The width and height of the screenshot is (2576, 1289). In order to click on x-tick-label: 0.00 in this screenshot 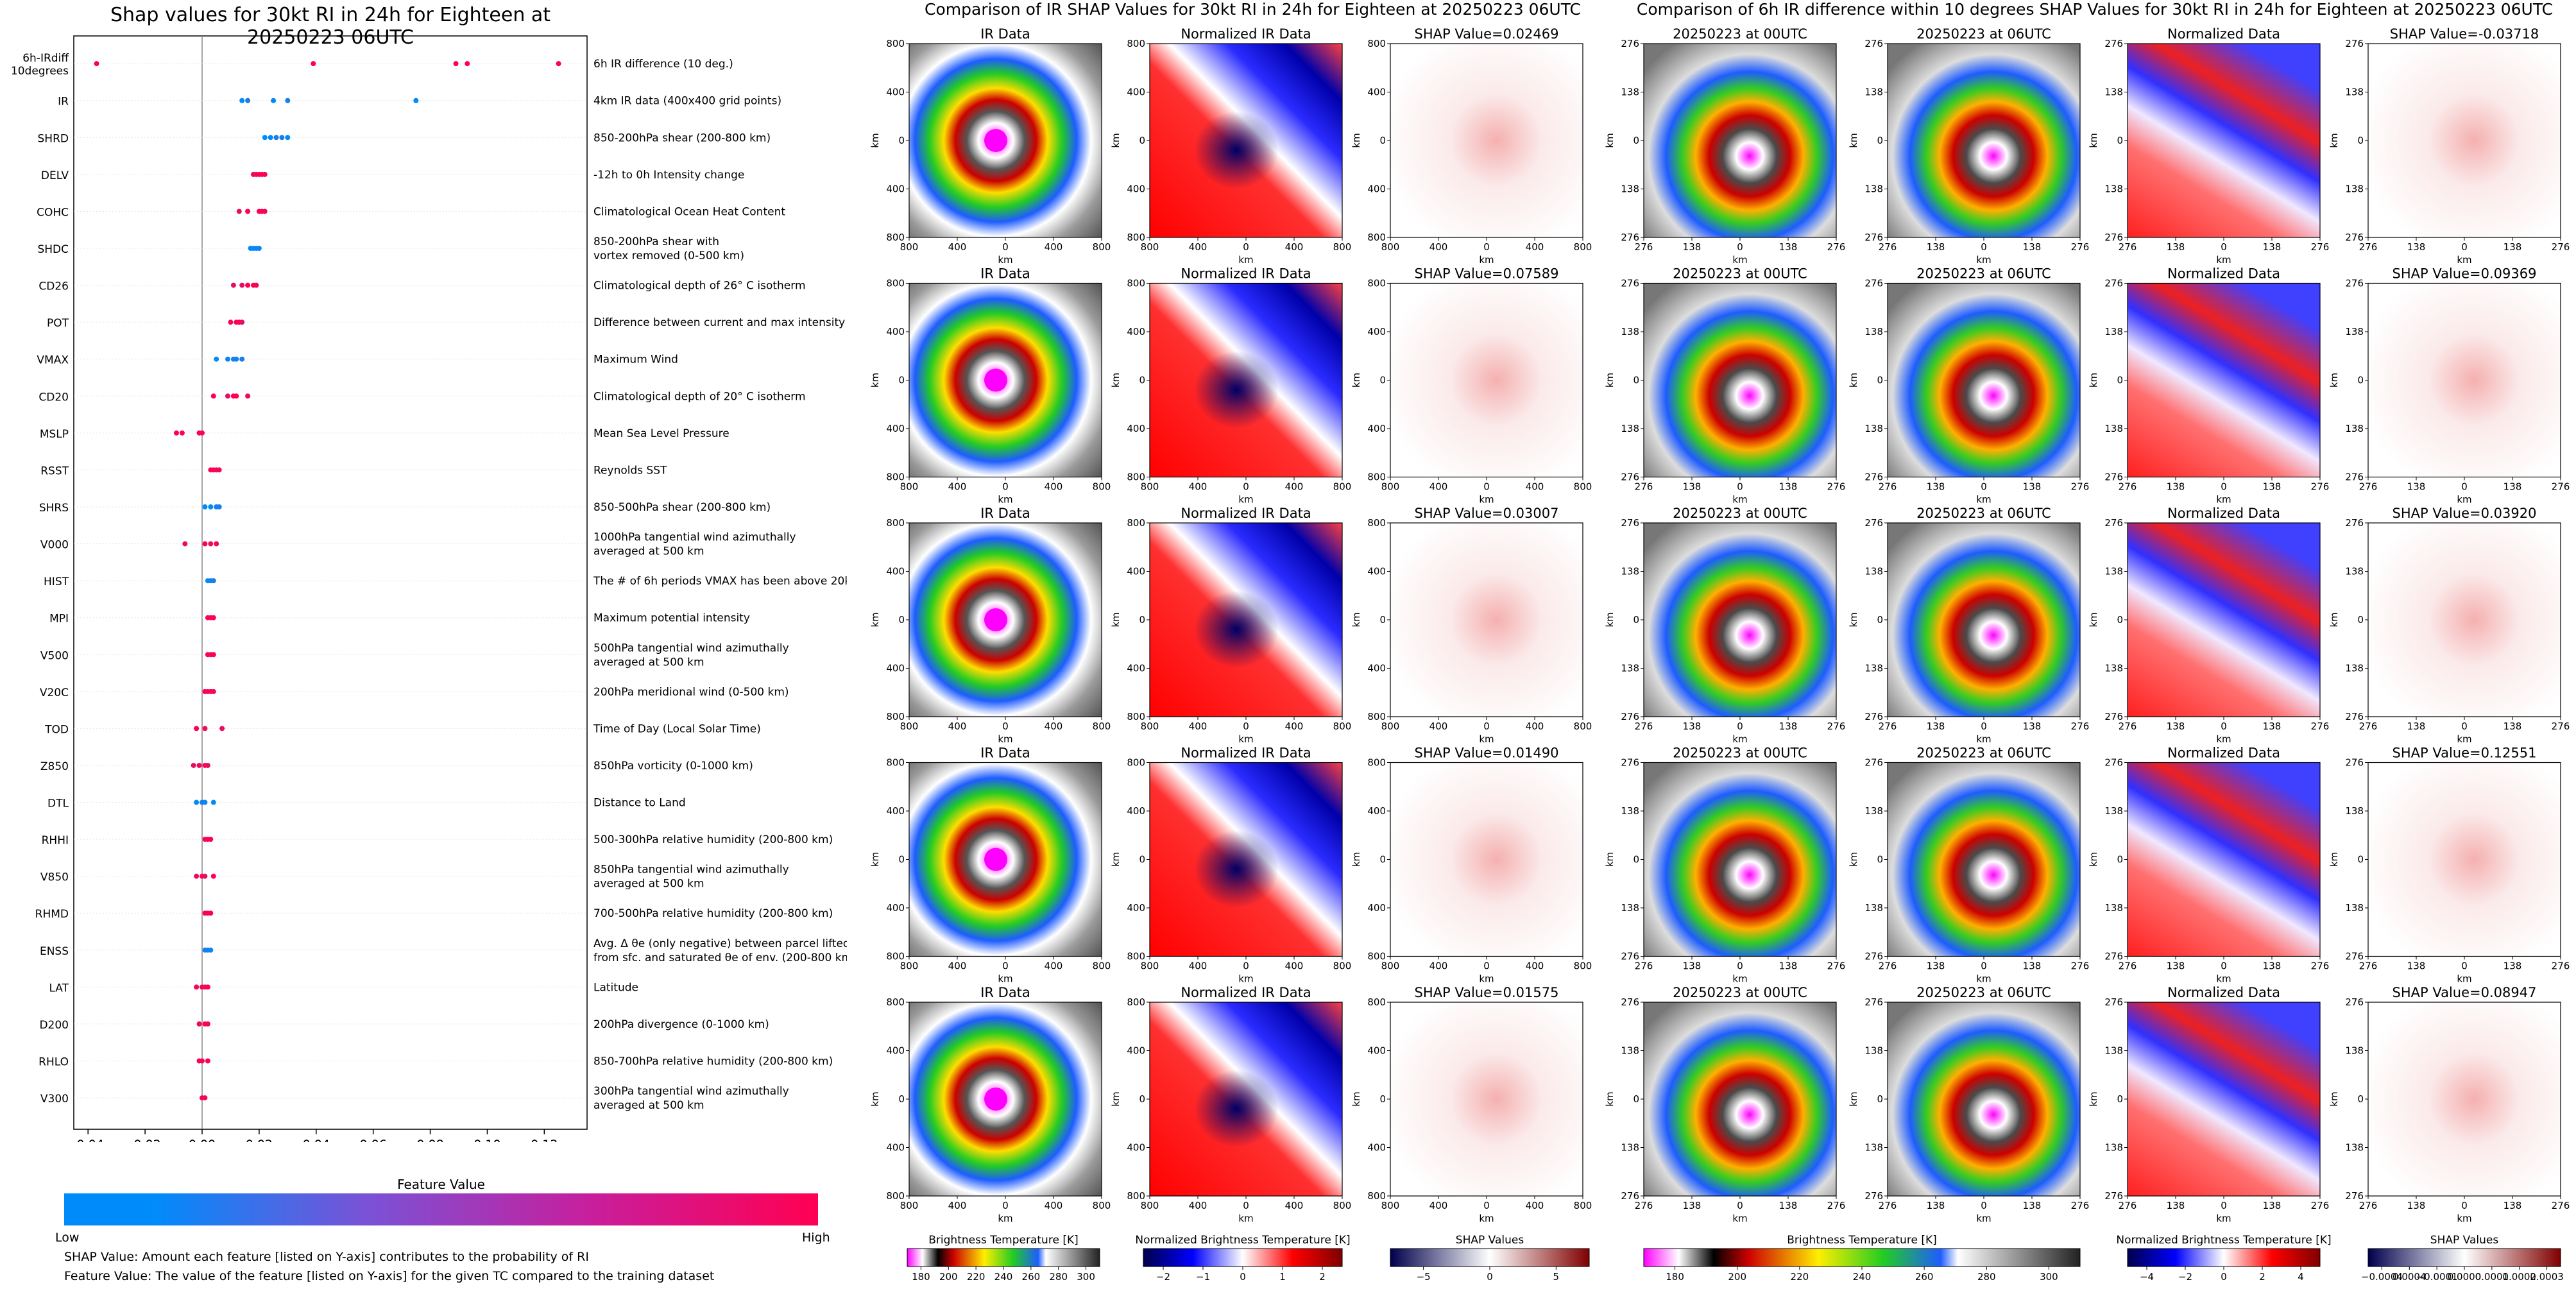, I will do `click(202, 1140)`.